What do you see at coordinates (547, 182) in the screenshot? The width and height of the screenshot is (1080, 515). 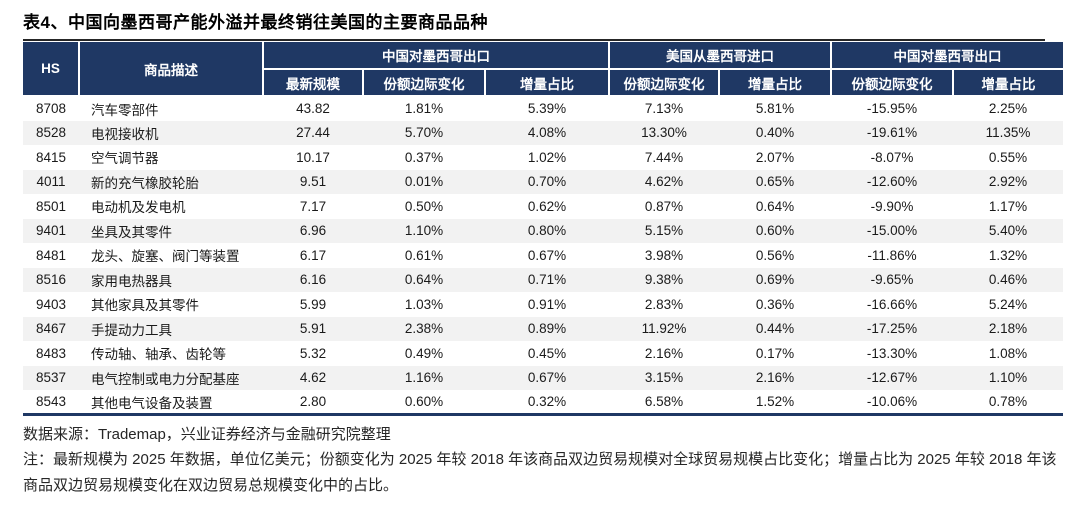 I see `value-cell: 0.70%` at bounding box center [547, 182].